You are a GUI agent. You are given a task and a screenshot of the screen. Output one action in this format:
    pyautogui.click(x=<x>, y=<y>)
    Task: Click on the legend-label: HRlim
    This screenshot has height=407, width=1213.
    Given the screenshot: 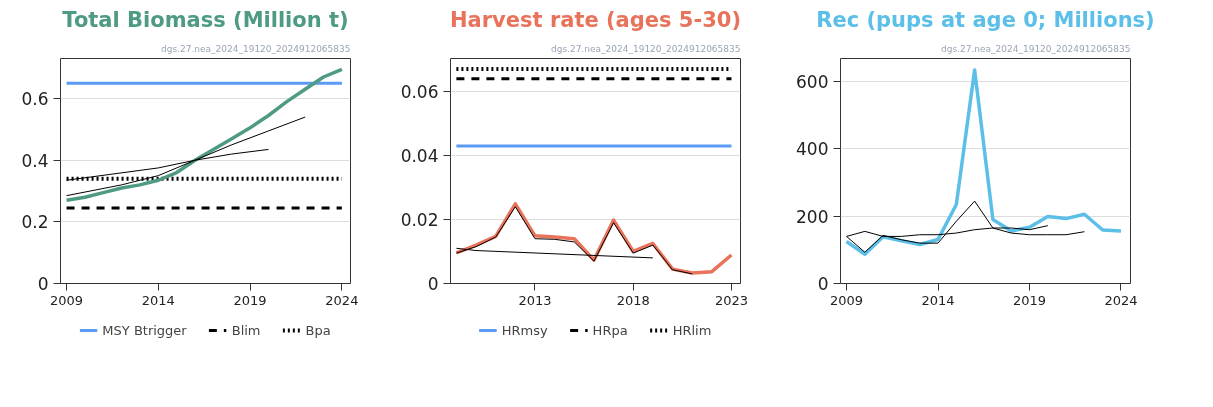 What is the action you would take?
    pyautogui.click(x=692, y=330)
    